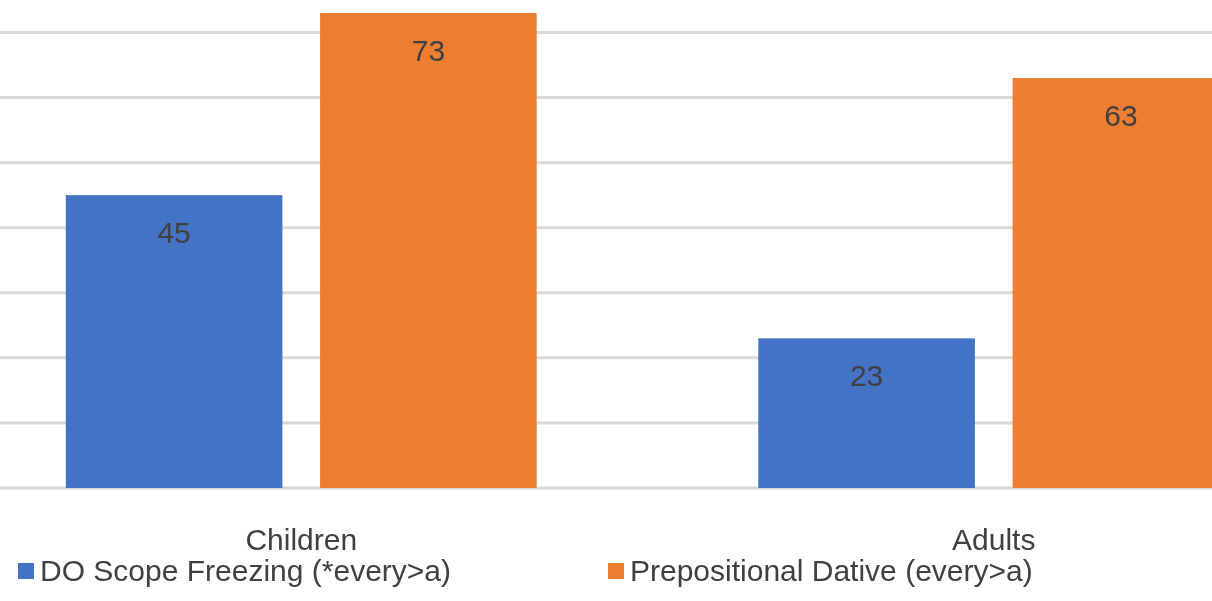 The image size is (1212, 601). Describe the element at coordinates (1121, 116) in the screenshot. I see `data-label: 63` at that location.